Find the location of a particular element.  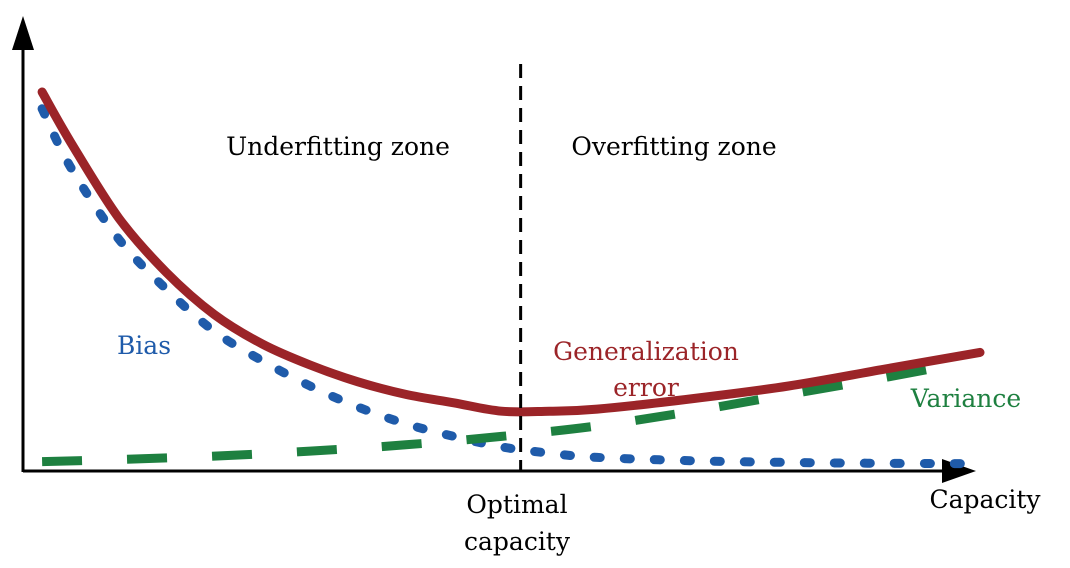

bias-label: Bias is located at coordinates (144, 345).